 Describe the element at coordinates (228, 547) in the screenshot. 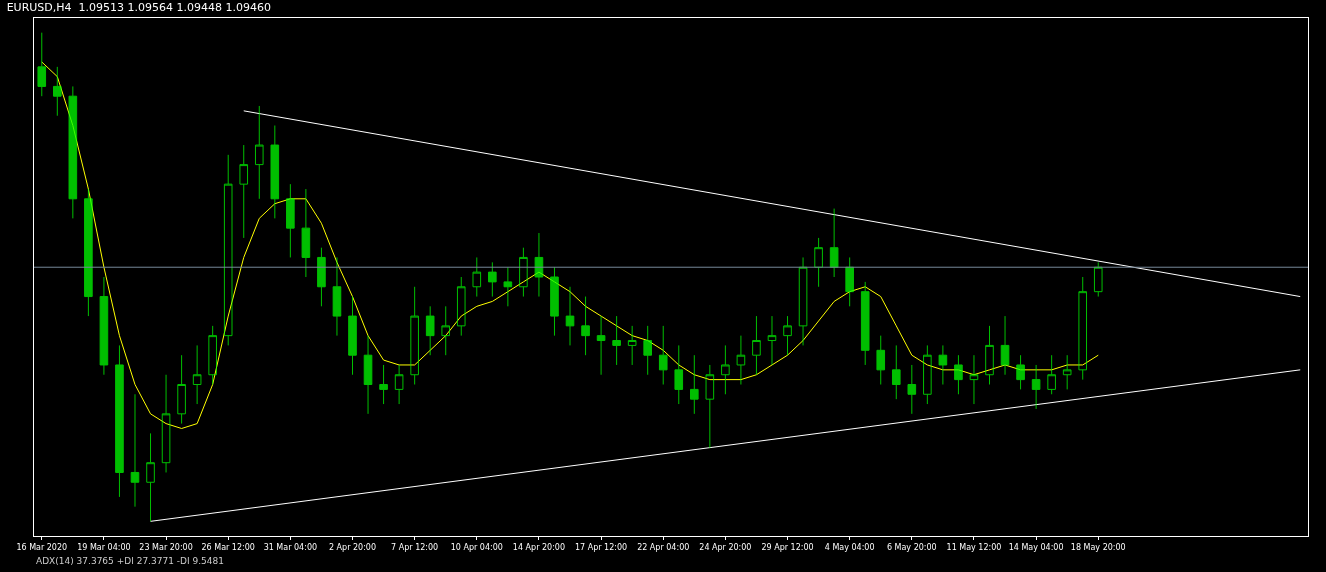

I see `x-tick-label: 26 Mar 12:00` at that location.